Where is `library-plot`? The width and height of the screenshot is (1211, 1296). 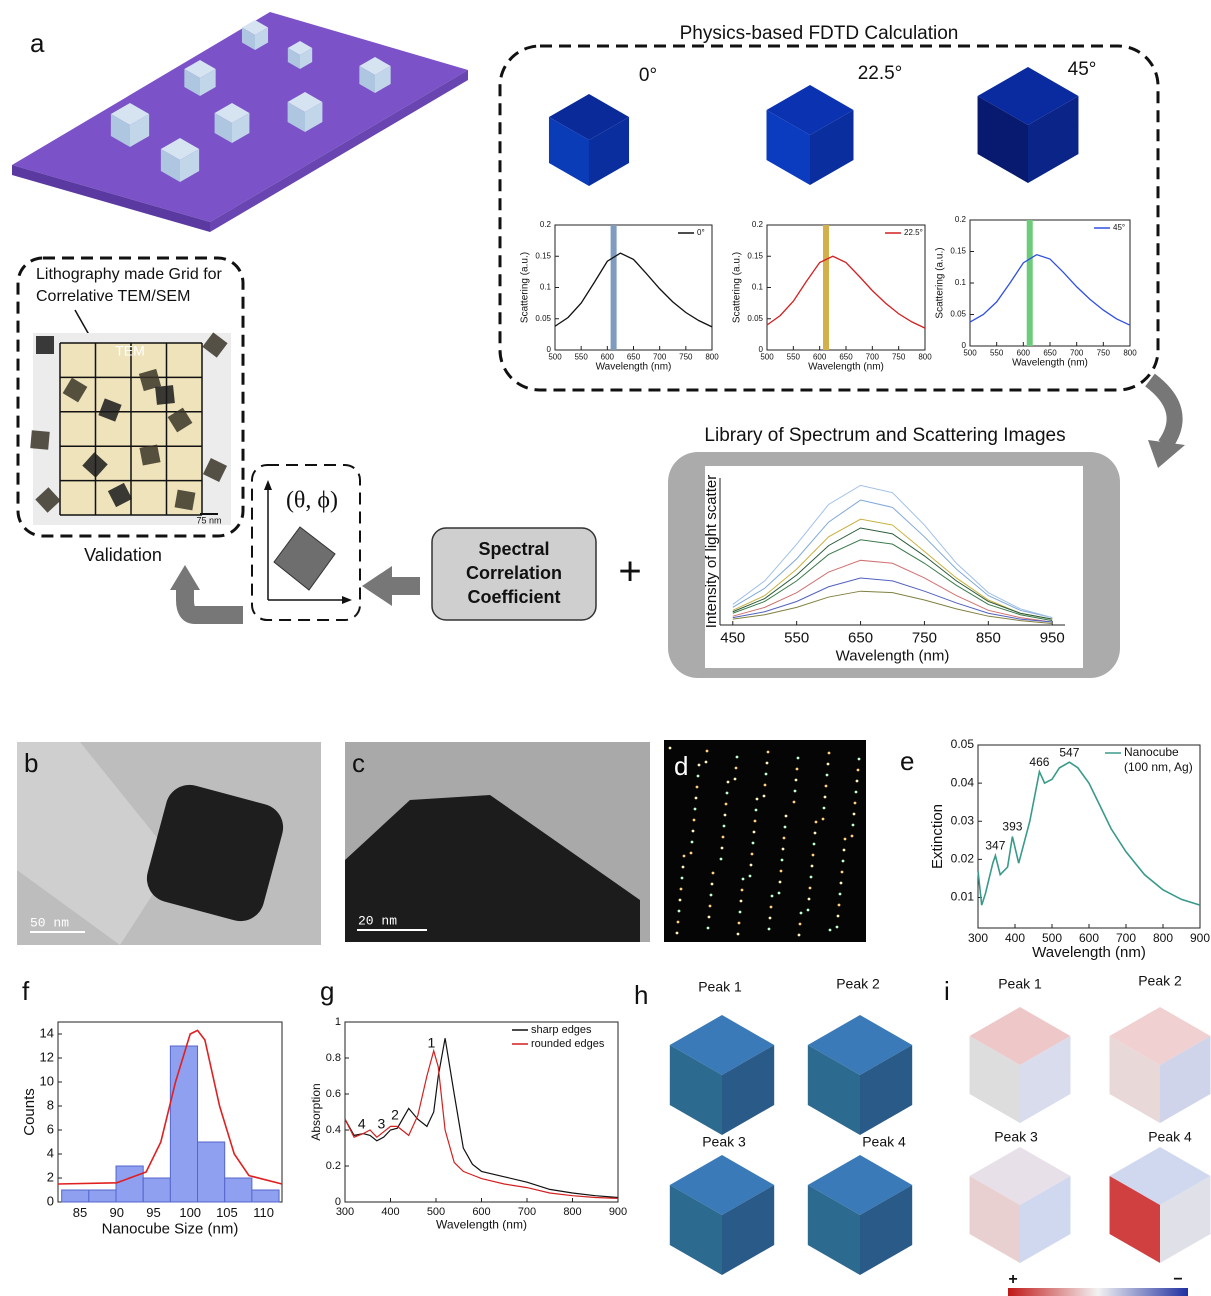 library-plot is located at coordinates (894, 567).